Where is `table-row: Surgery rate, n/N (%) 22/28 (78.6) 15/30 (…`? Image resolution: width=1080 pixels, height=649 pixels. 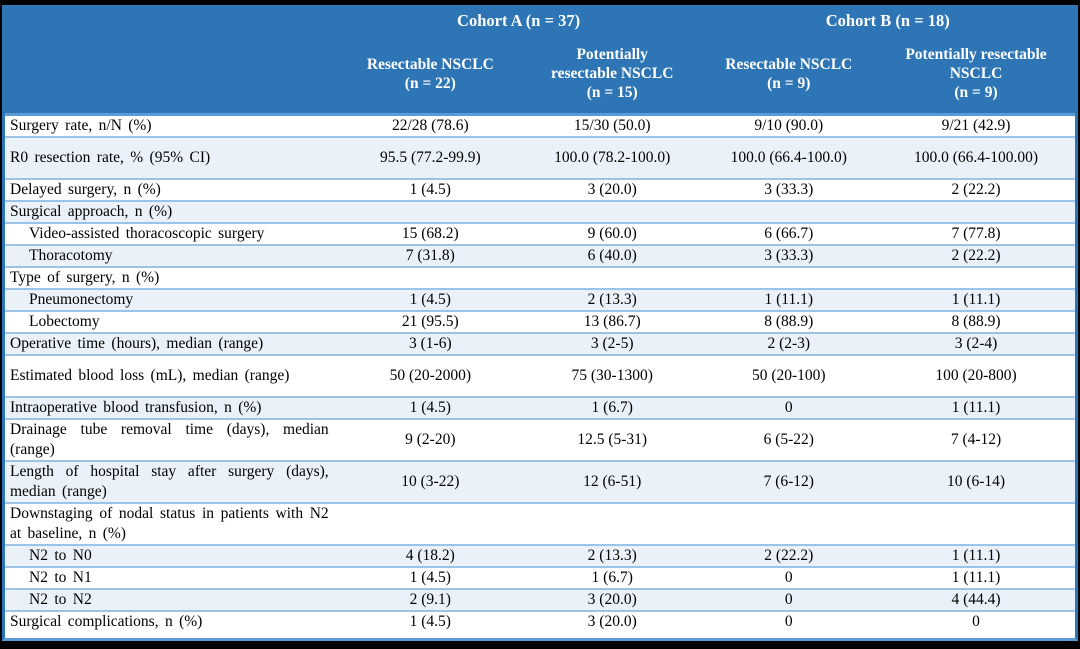
table-row: Surgery rate, n/N (%) 22/28 (78.6) 15/30 (… is located at coordinates (540, 125).